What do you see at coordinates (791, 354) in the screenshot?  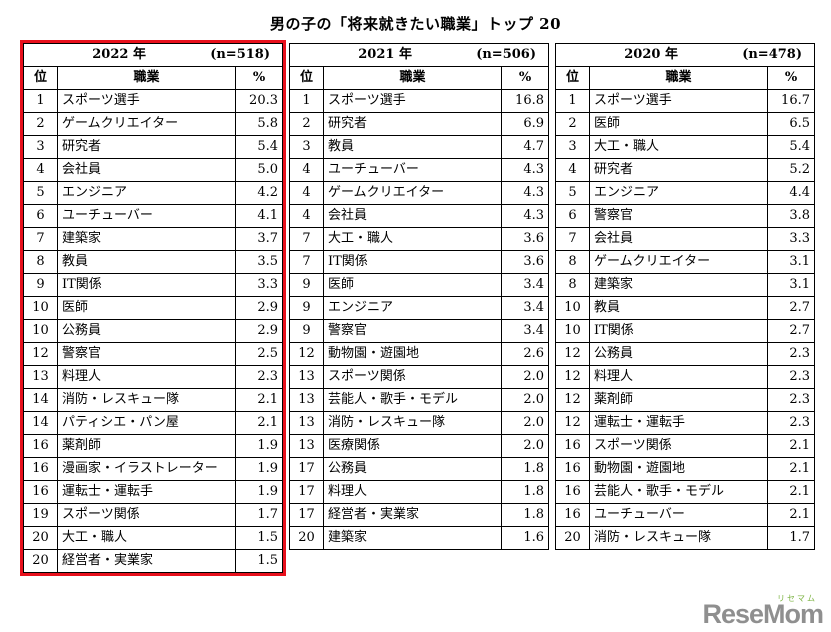 I see `percent-cell: 2.3` at bounding box center [791, 354].